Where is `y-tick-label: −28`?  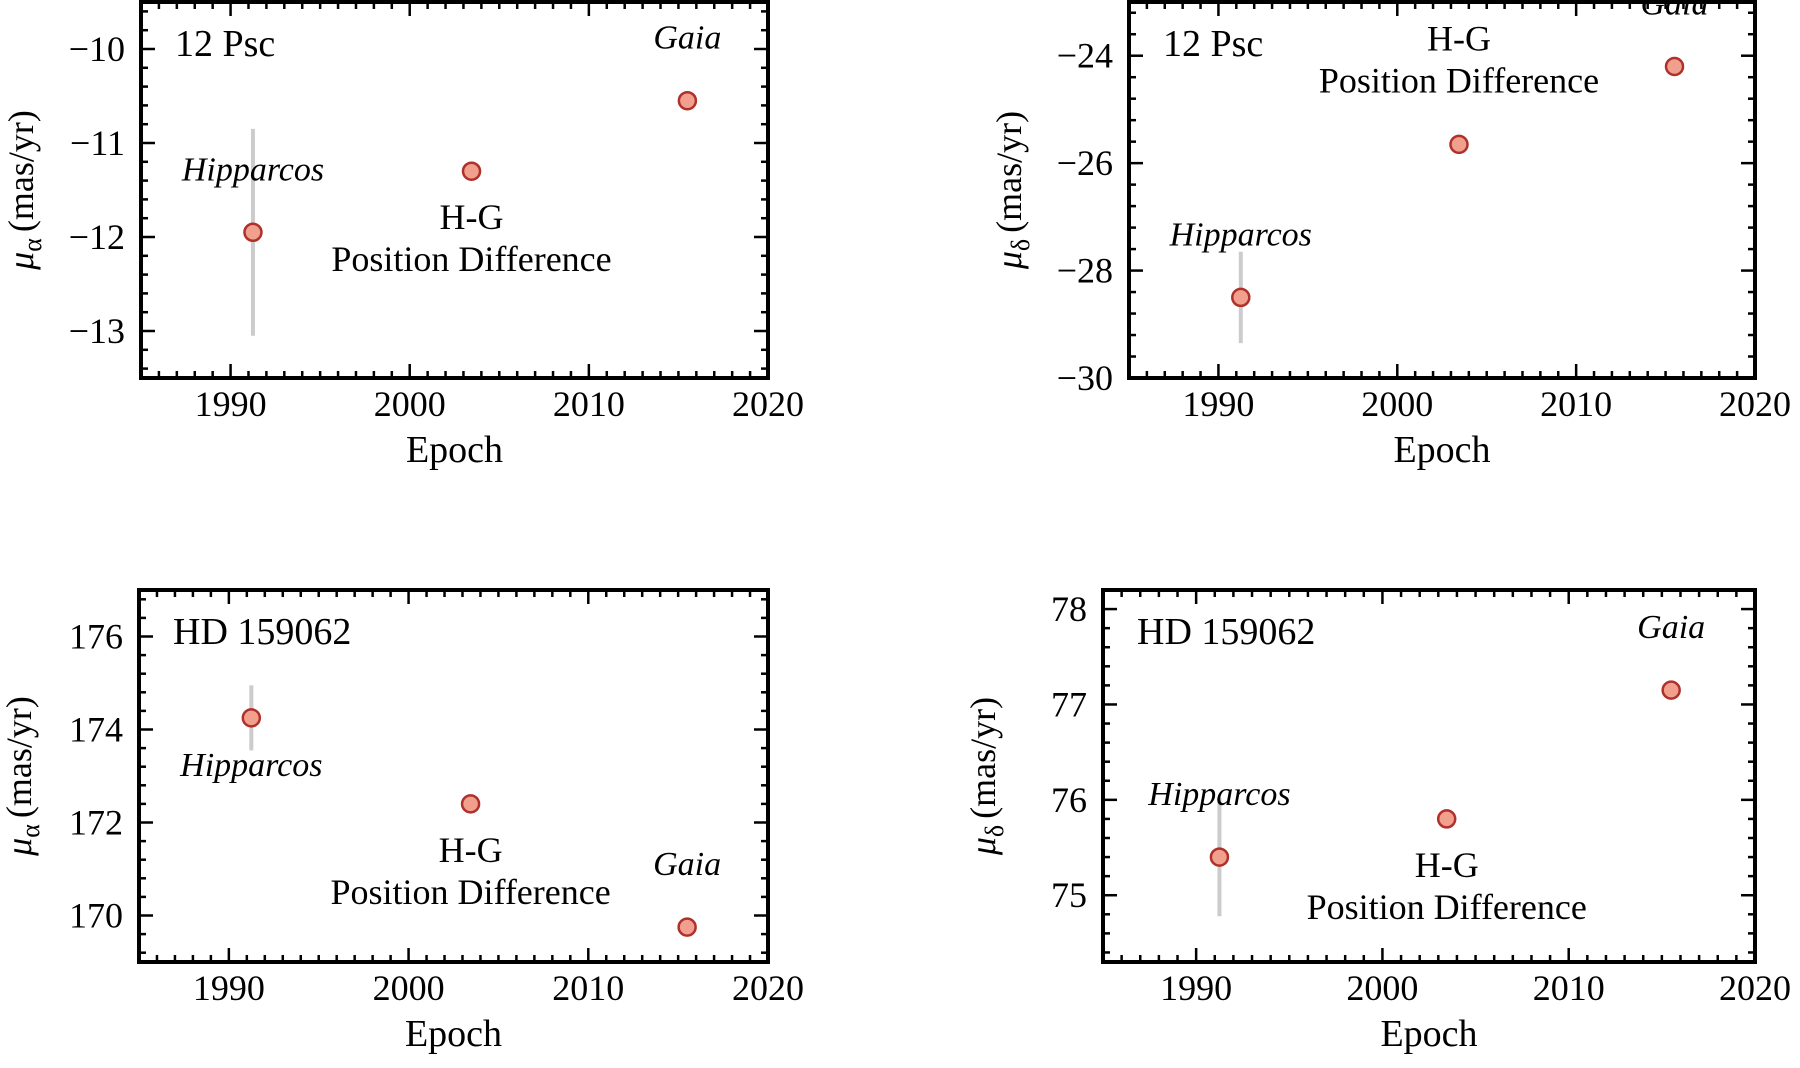 y-tick-label: −28 is located at coordinates (1085, 271).